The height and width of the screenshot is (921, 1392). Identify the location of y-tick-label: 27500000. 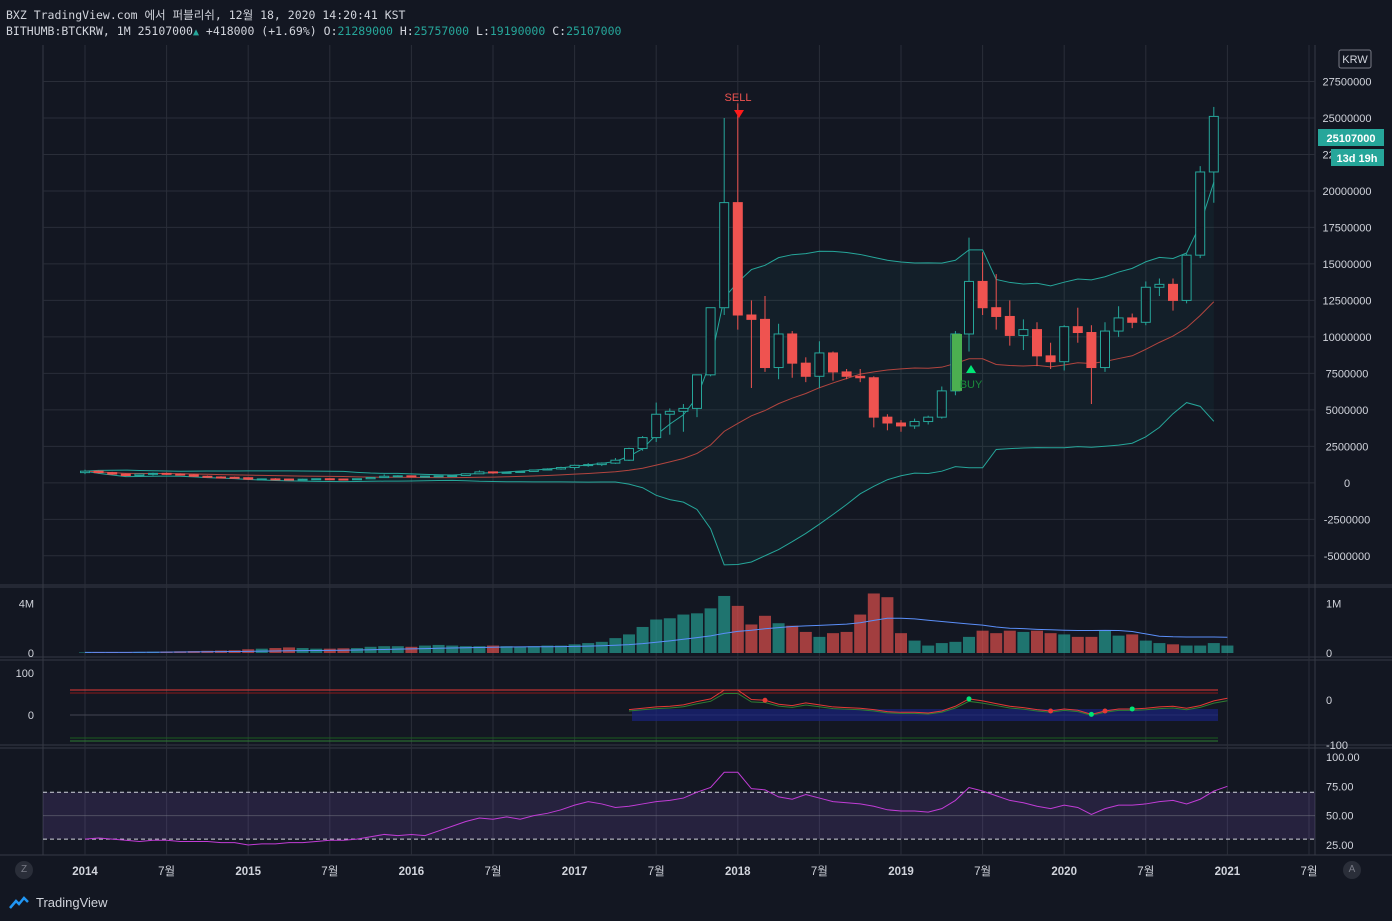
(1347, 82).